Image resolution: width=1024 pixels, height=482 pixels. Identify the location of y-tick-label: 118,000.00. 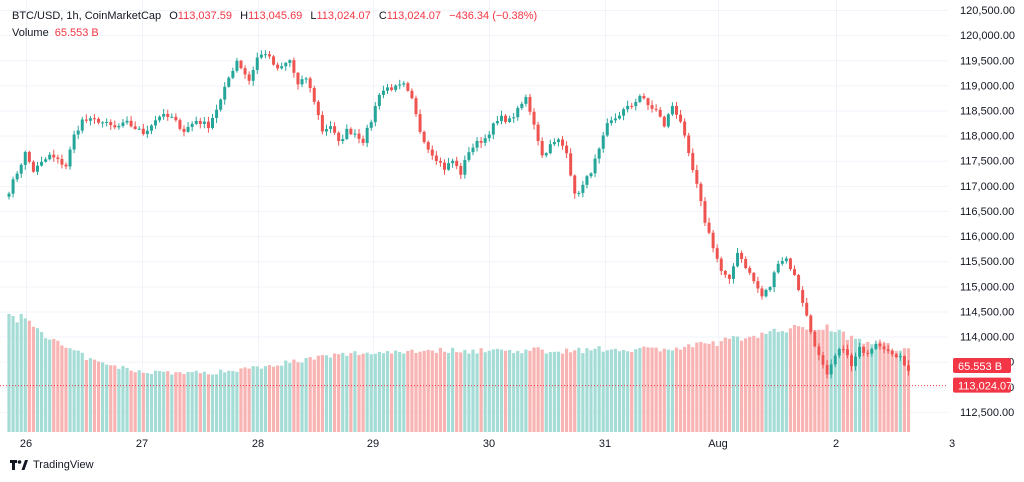
(987, 137).